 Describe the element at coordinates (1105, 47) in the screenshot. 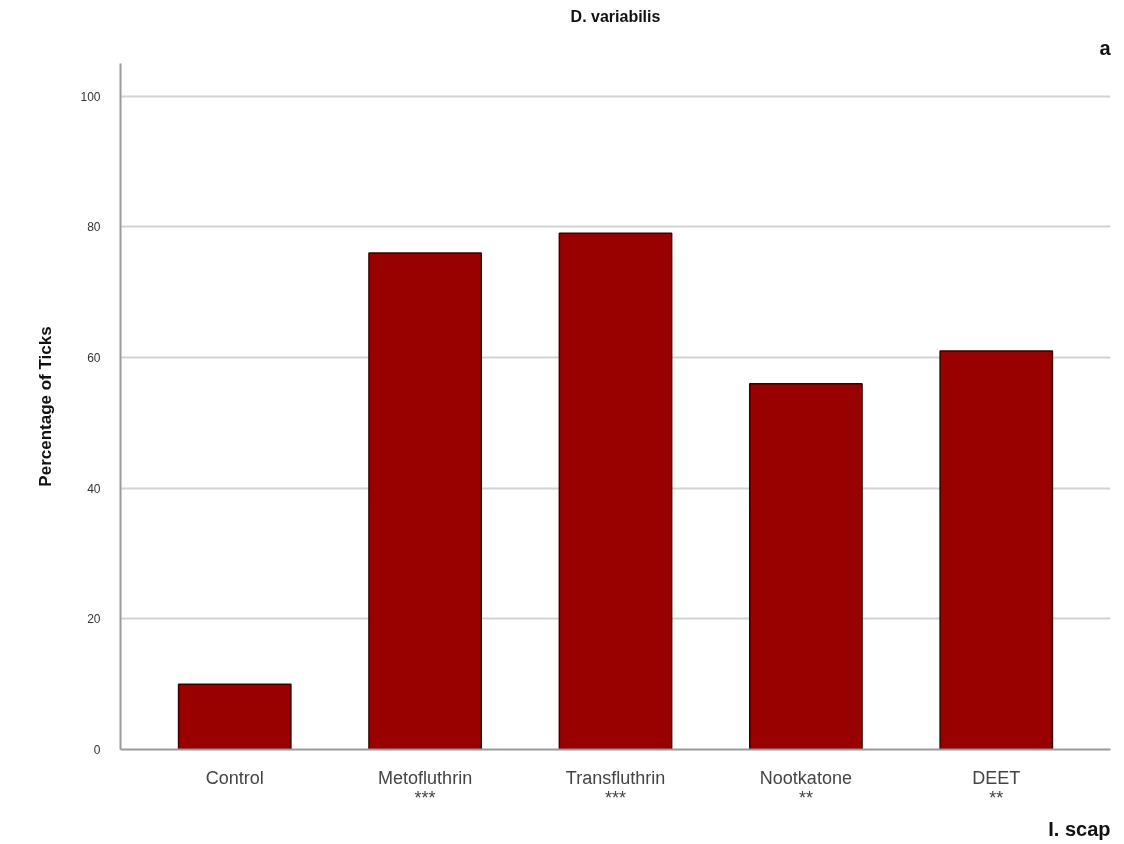

I see `text: a` at that location.